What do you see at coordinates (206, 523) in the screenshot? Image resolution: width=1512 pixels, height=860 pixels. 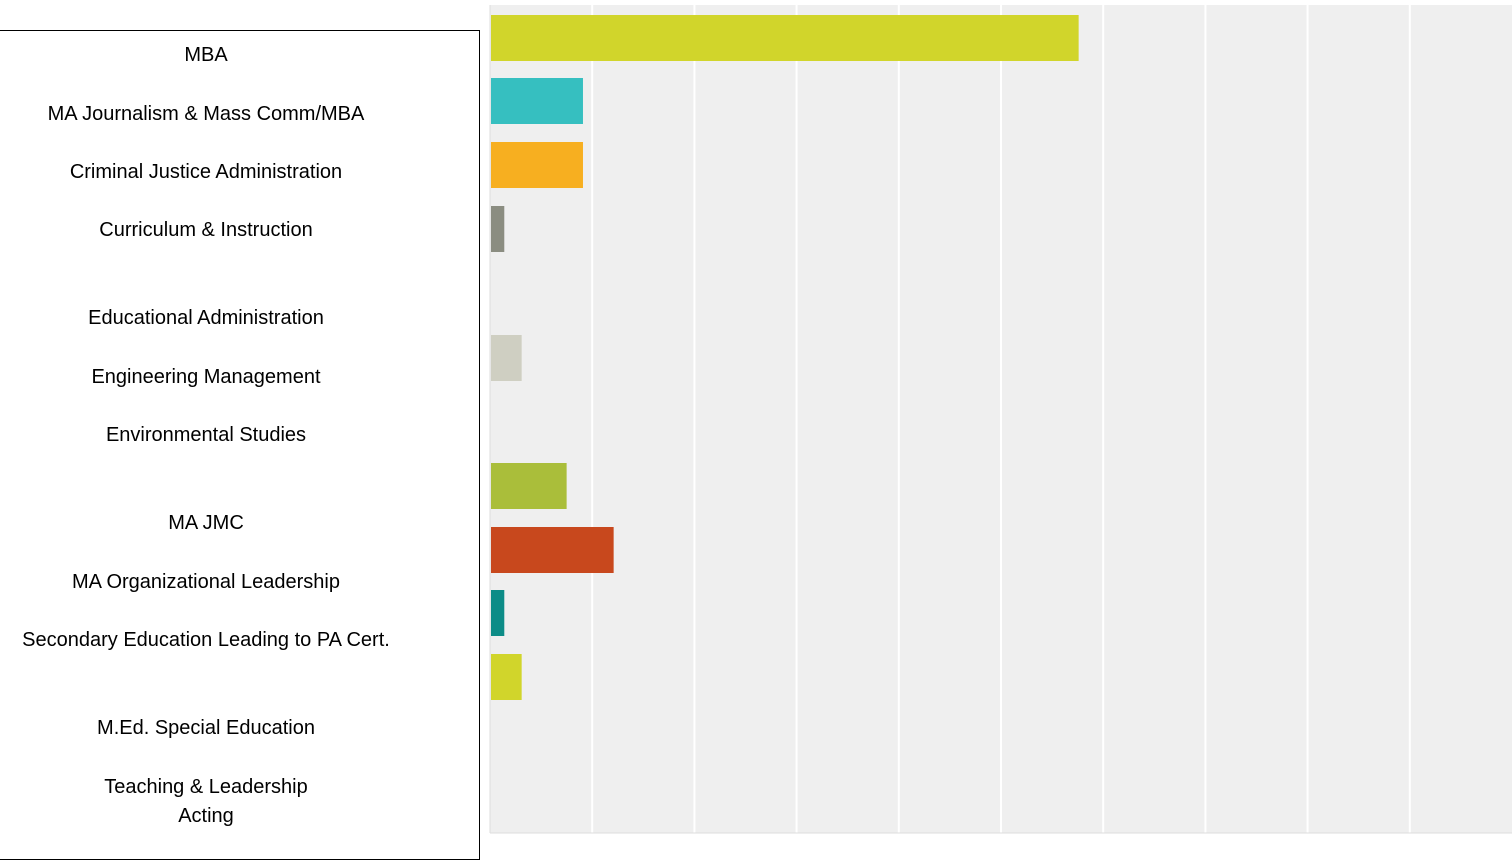 I see `category-label: MA JMC` at bounding box center [206, 523].